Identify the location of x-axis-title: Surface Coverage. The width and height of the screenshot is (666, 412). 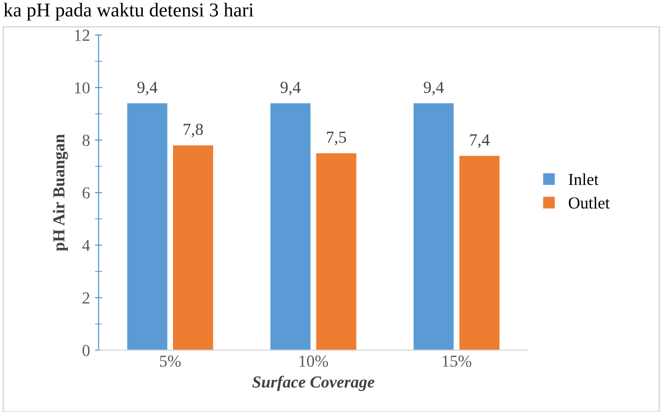
(313, 384).